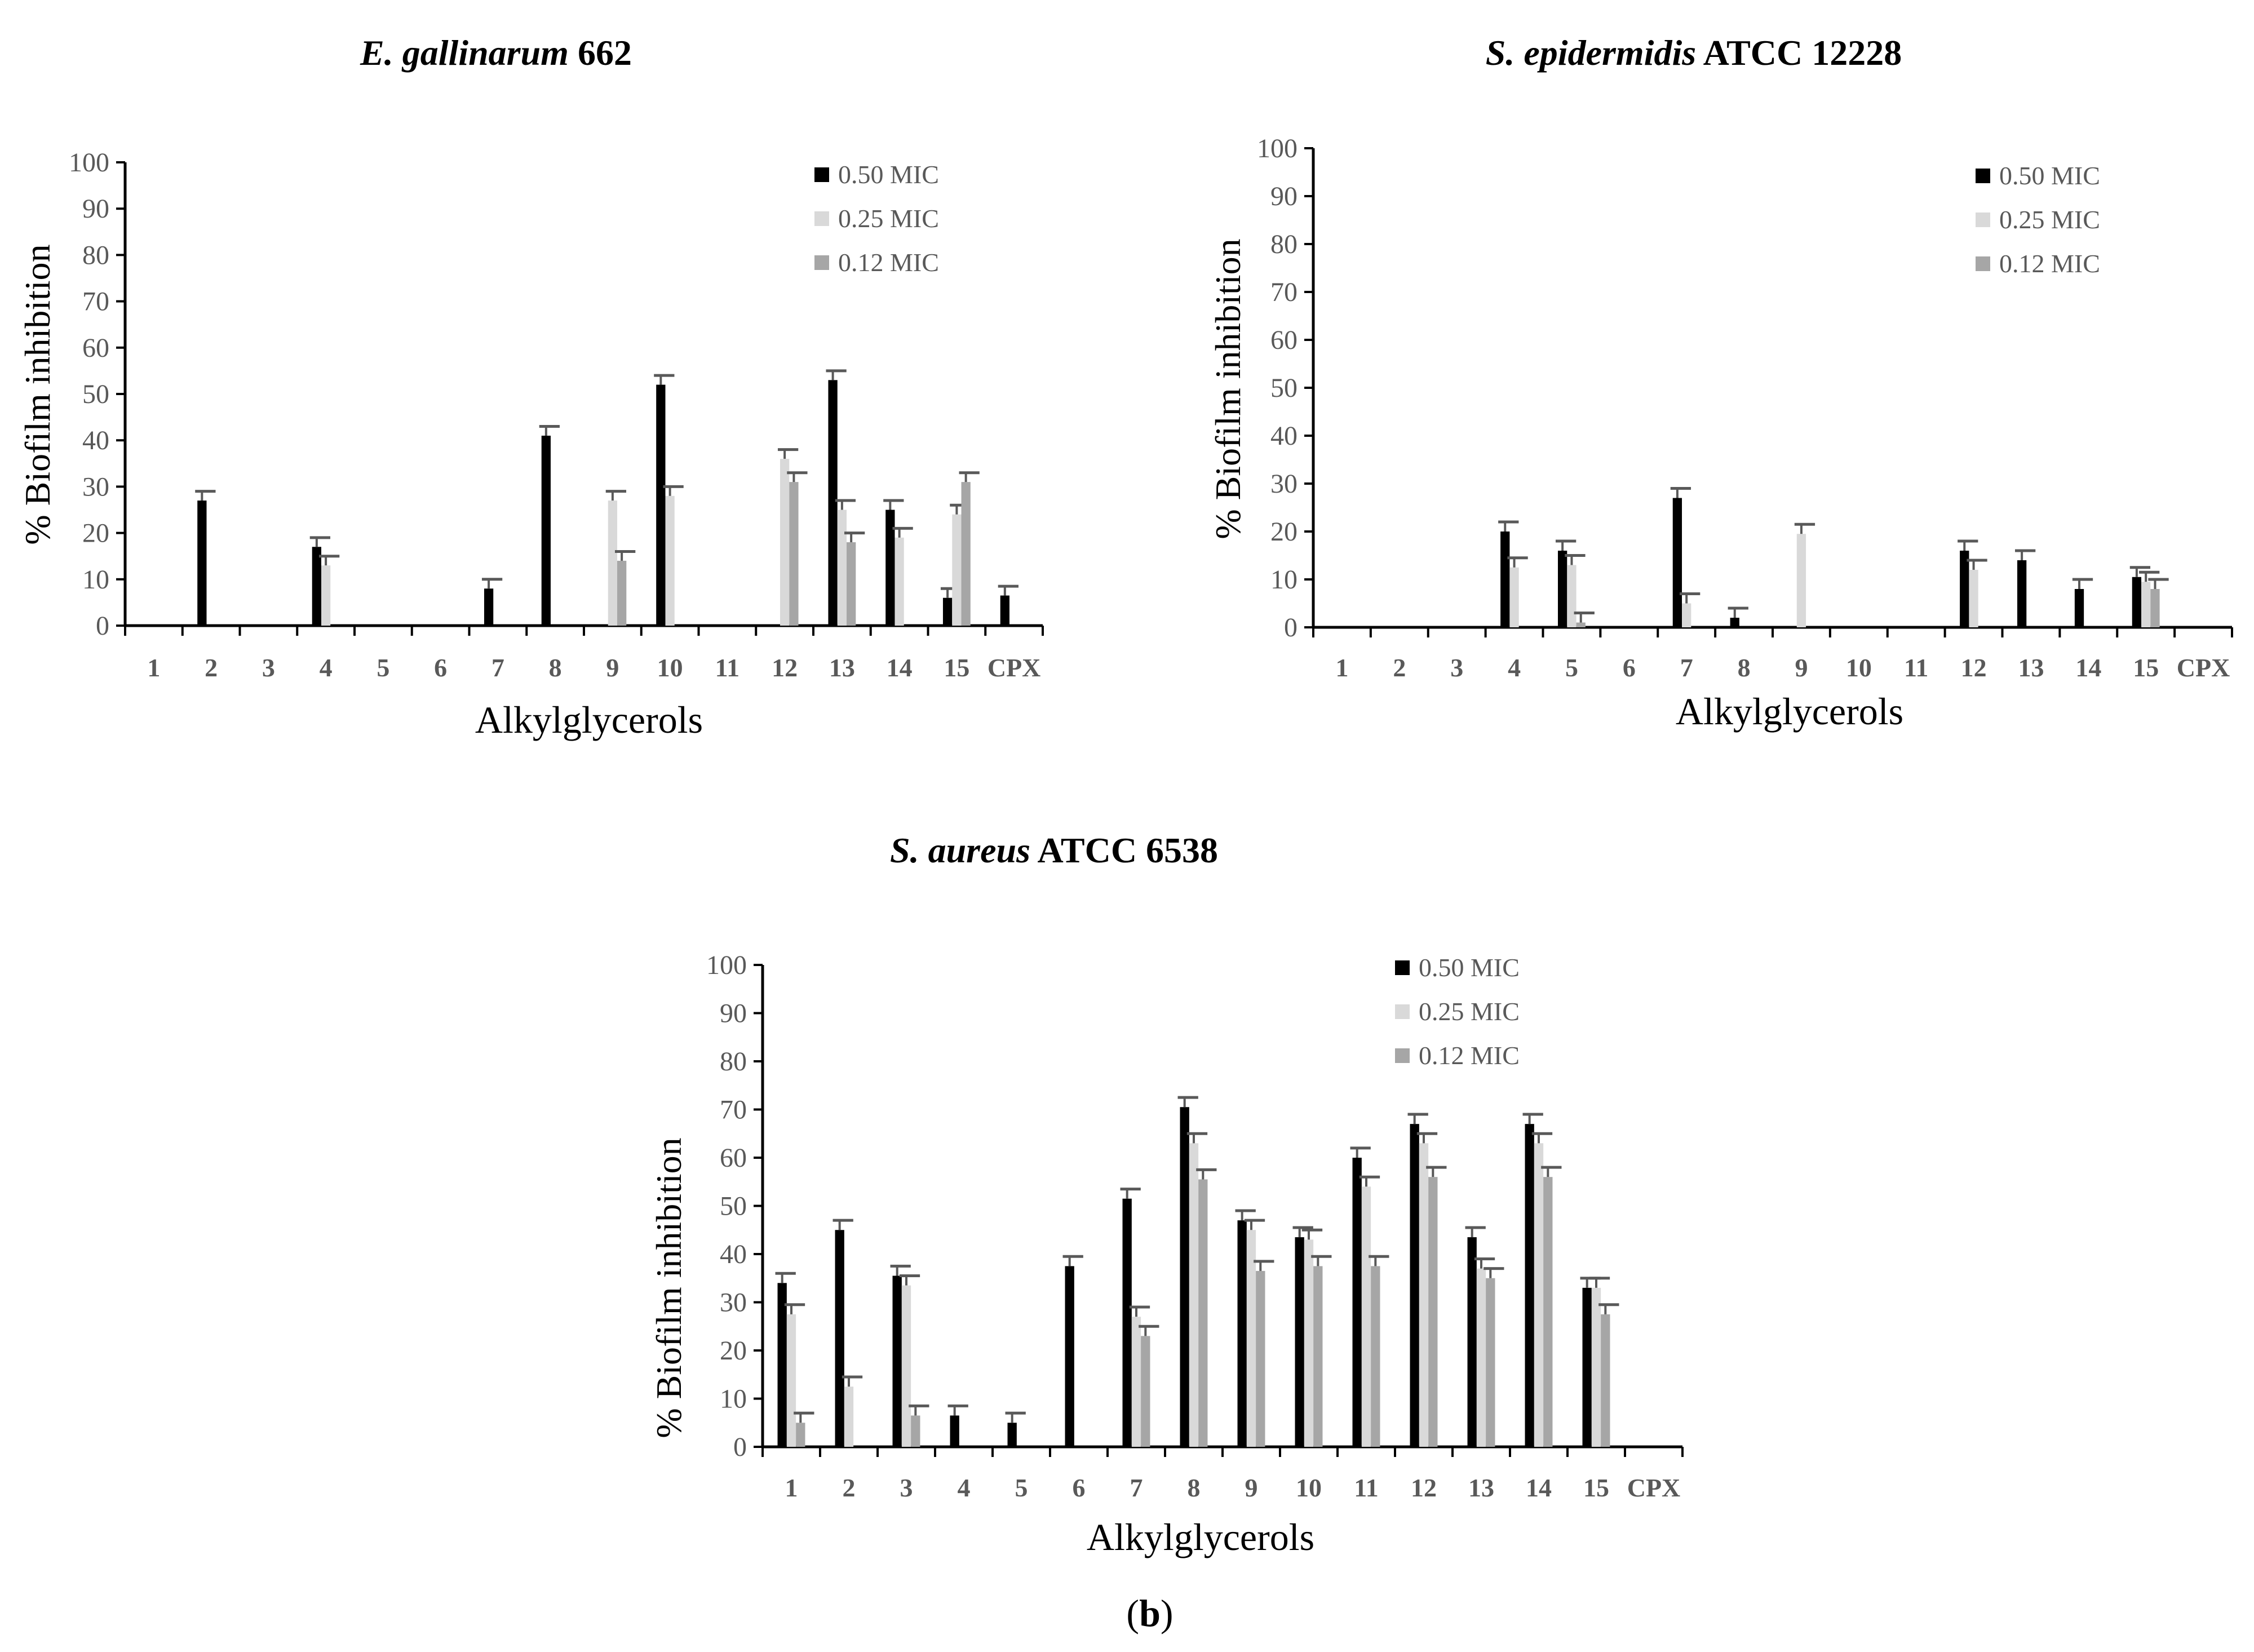 This screenshot has height=1652, width=2254. What do you see at coordinates (876, 219) in the screenshot?
I see `legend: 0.50 MIC 0.25 MIC 0.12 MIC` at bounding box center [876, 219].